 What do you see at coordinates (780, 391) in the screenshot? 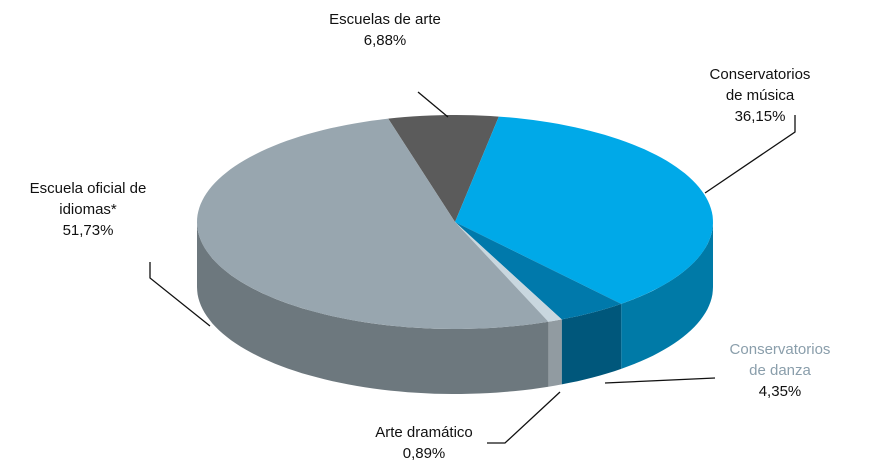
I see `value-label: 4,35%` at bounding box center [780, 391].